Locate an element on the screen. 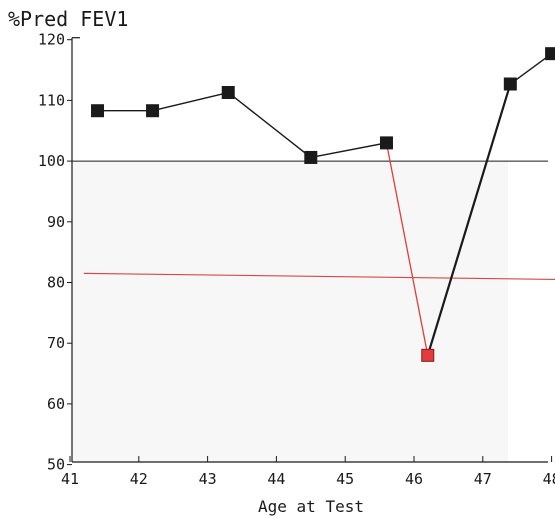 This screenshot has height=516, width=555. y-tick-label: 120 is located at coordinates (51, 40).